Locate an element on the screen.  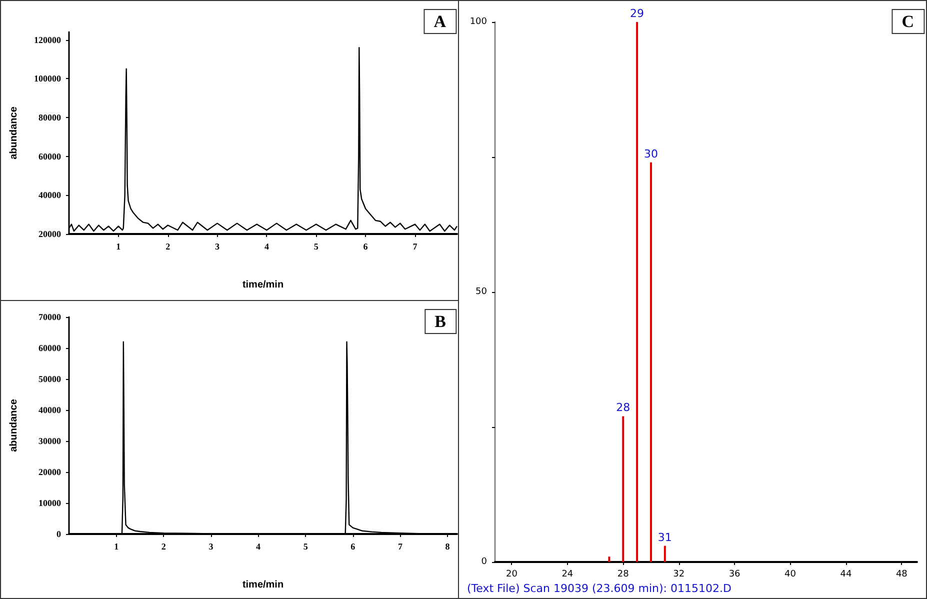
x-tick-label: 48 is located at coordinates (902, 575).